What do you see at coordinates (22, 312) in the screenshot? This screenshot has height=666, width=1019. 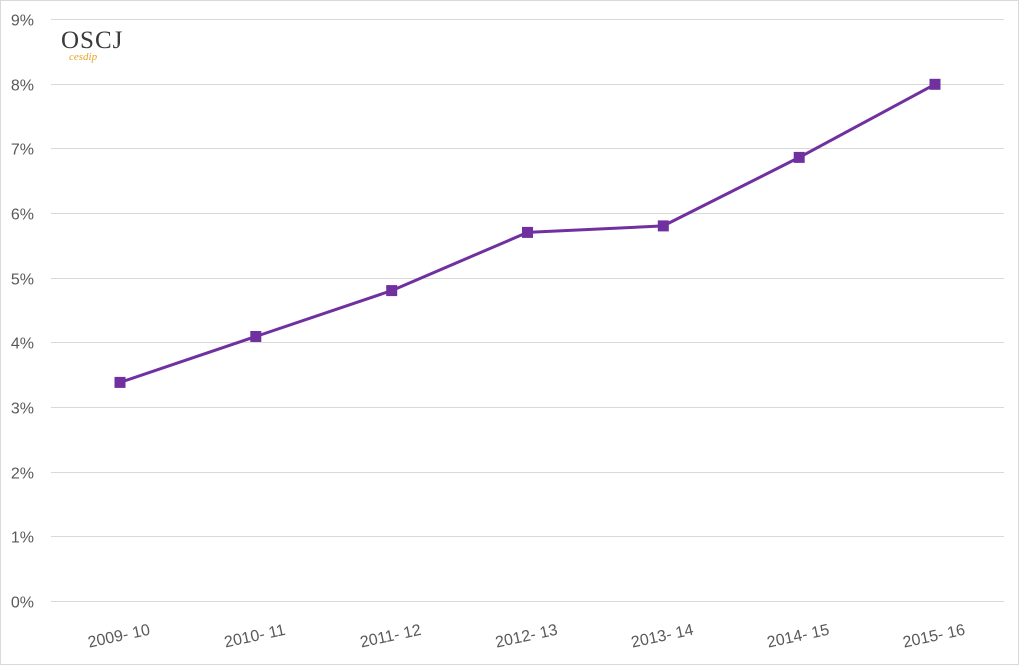 I see `y-axis-tick-labels: 0% 1% 2% 3% 4% 5% 6% 7% 8% 9%` at bounding box center [22, 312].